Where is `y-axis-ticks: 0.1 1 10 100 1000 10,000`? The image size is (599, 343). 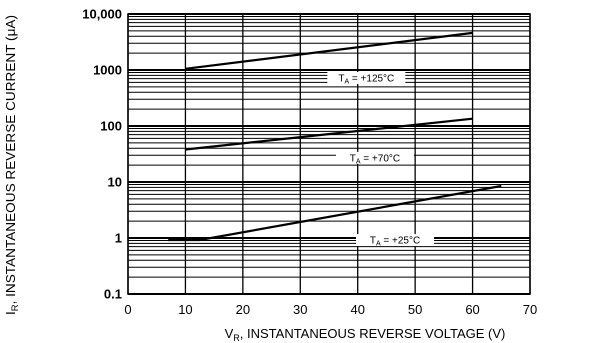 y-axis-ticks: 0.1 1 10 100 1000 10,000 is located at coordinates (102, 154).